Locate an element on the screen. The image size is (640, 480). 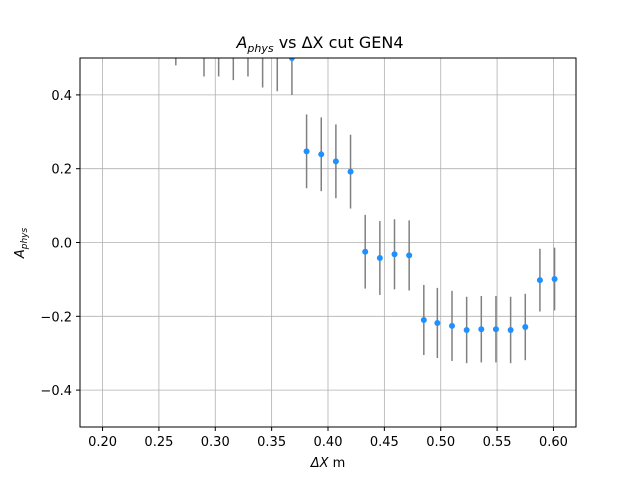
chart-title: Aphys vs ΔX cut GEN4 is located at coordinates (319, 44).